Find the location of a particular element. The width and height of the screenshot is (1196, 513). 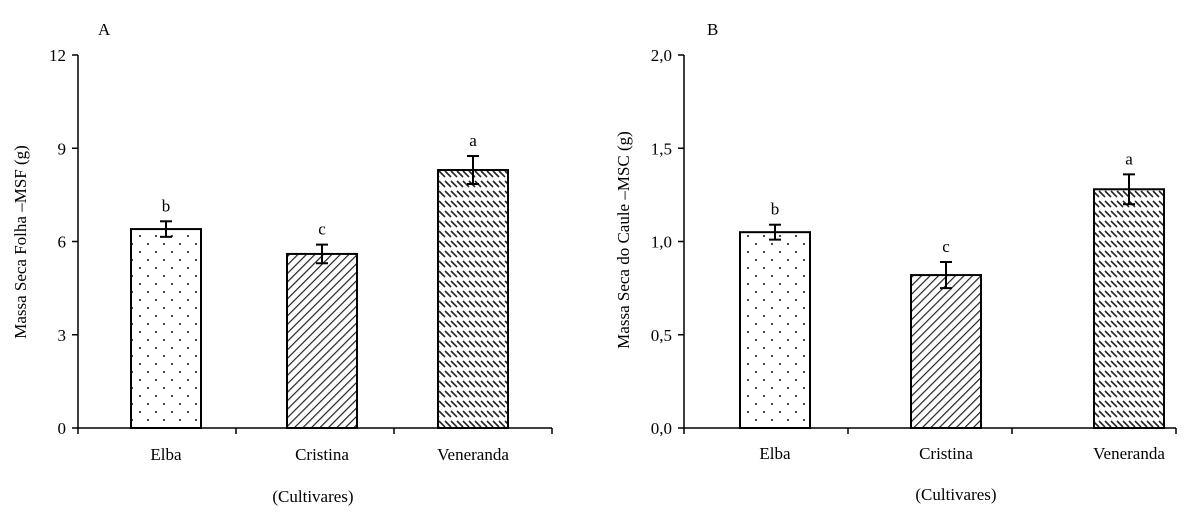

panel-b-significance-label: a is located at coordinates (1129, 158).